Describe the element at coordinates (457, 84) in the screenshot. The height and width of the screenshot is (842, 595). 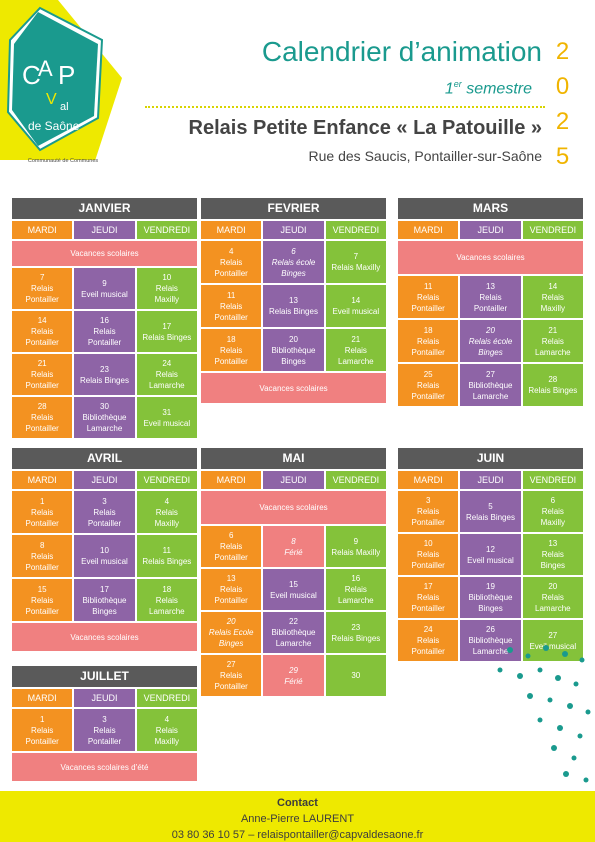
I see `subtitle-superscript: er` at that location.